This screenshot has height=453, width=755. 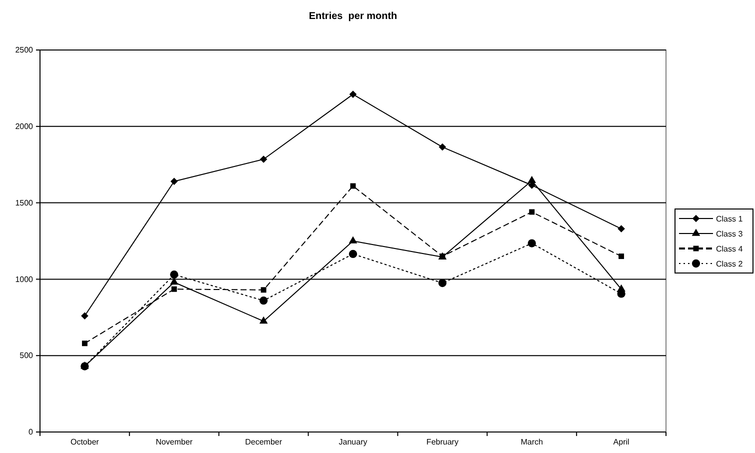 I want to click on y-tick-label: 1000, so click(x=24, y=279).